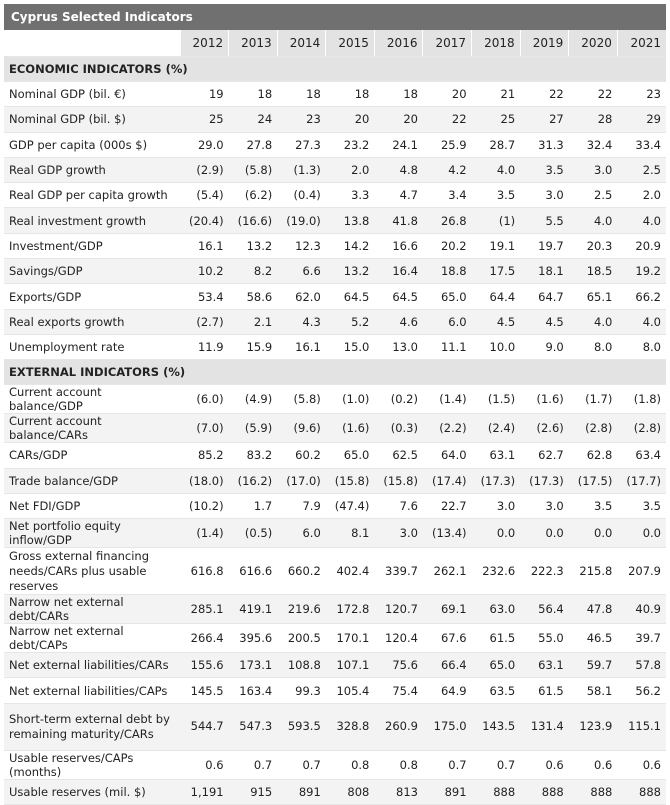  I want to click on value-cell: 83.2, so click(253, 455).